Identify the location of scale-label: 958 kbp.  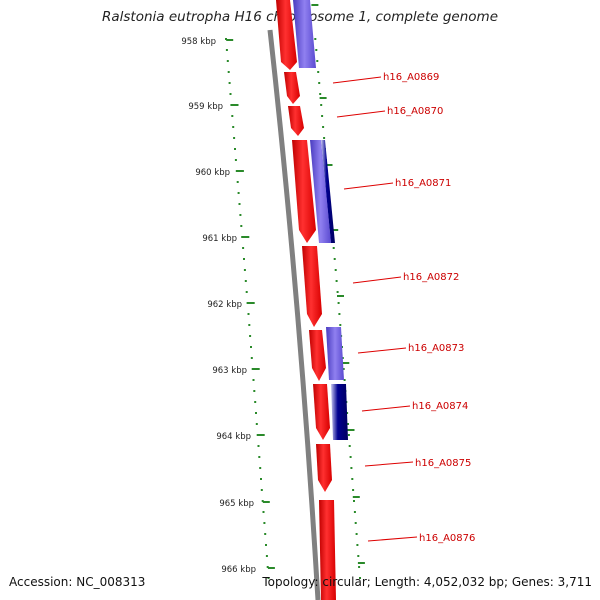
(198, 42).